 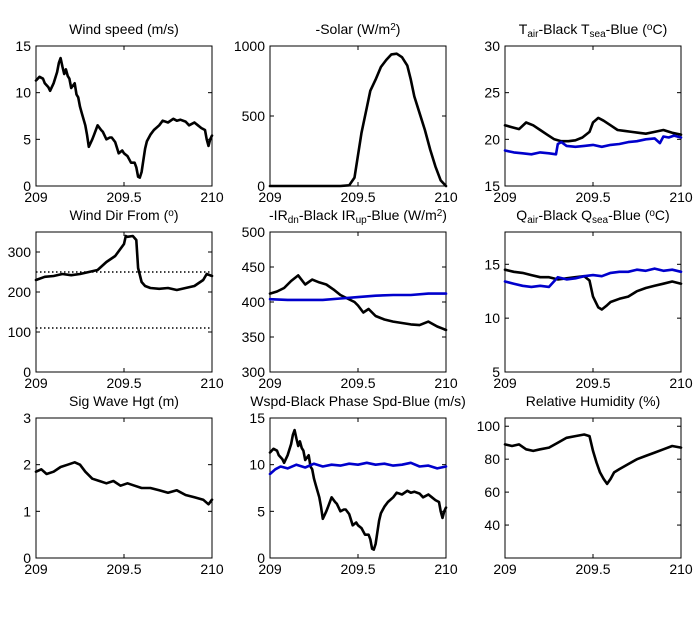 What do you see at coordinates (293, 220) in the screenshot?
I see `title-part: dn` at bounding box center [293, 220].